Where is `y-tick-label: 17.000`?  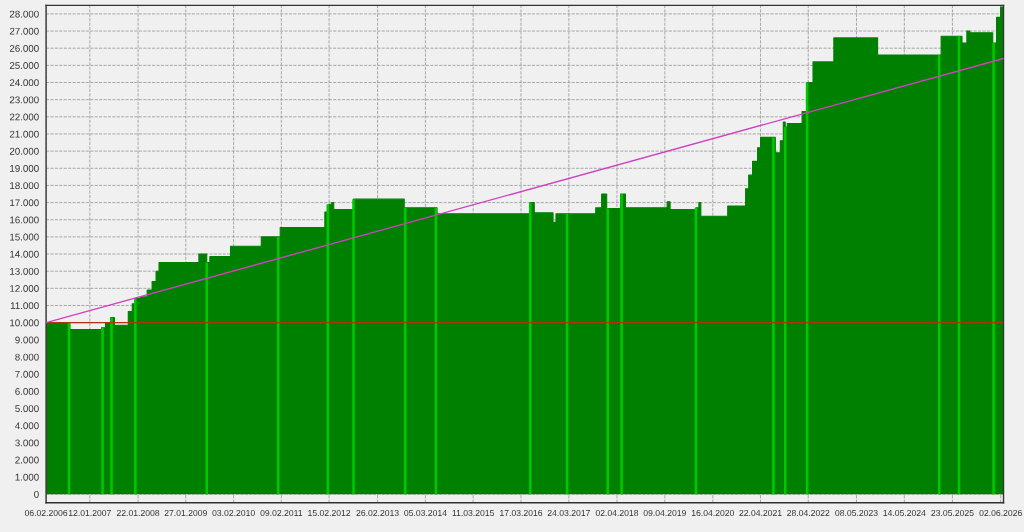
y-tick-label: 17.000 is located at coordinates (24, 203).